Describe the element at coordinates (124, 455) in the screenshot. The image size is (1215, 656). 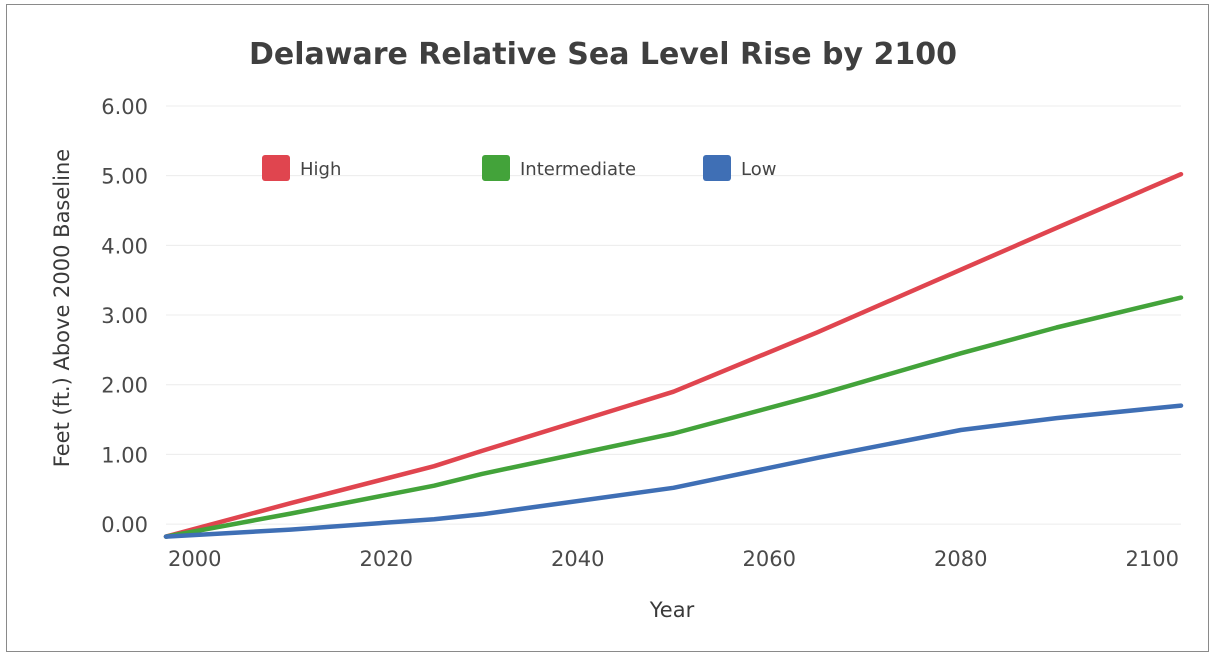
I see `y-tick-label: 1.00` at that location.